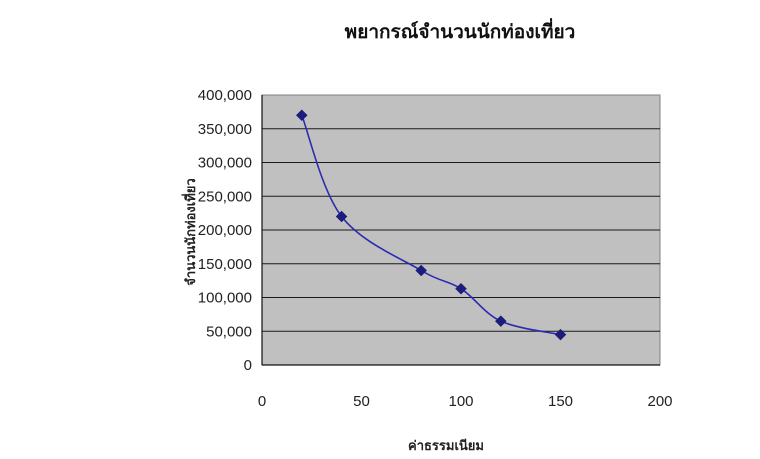  What do you see at coordinates (446, 446) in the screenshot?
I see `x-axis-label: ค่าธรรมเนียม` at bounding box center [446, 446].